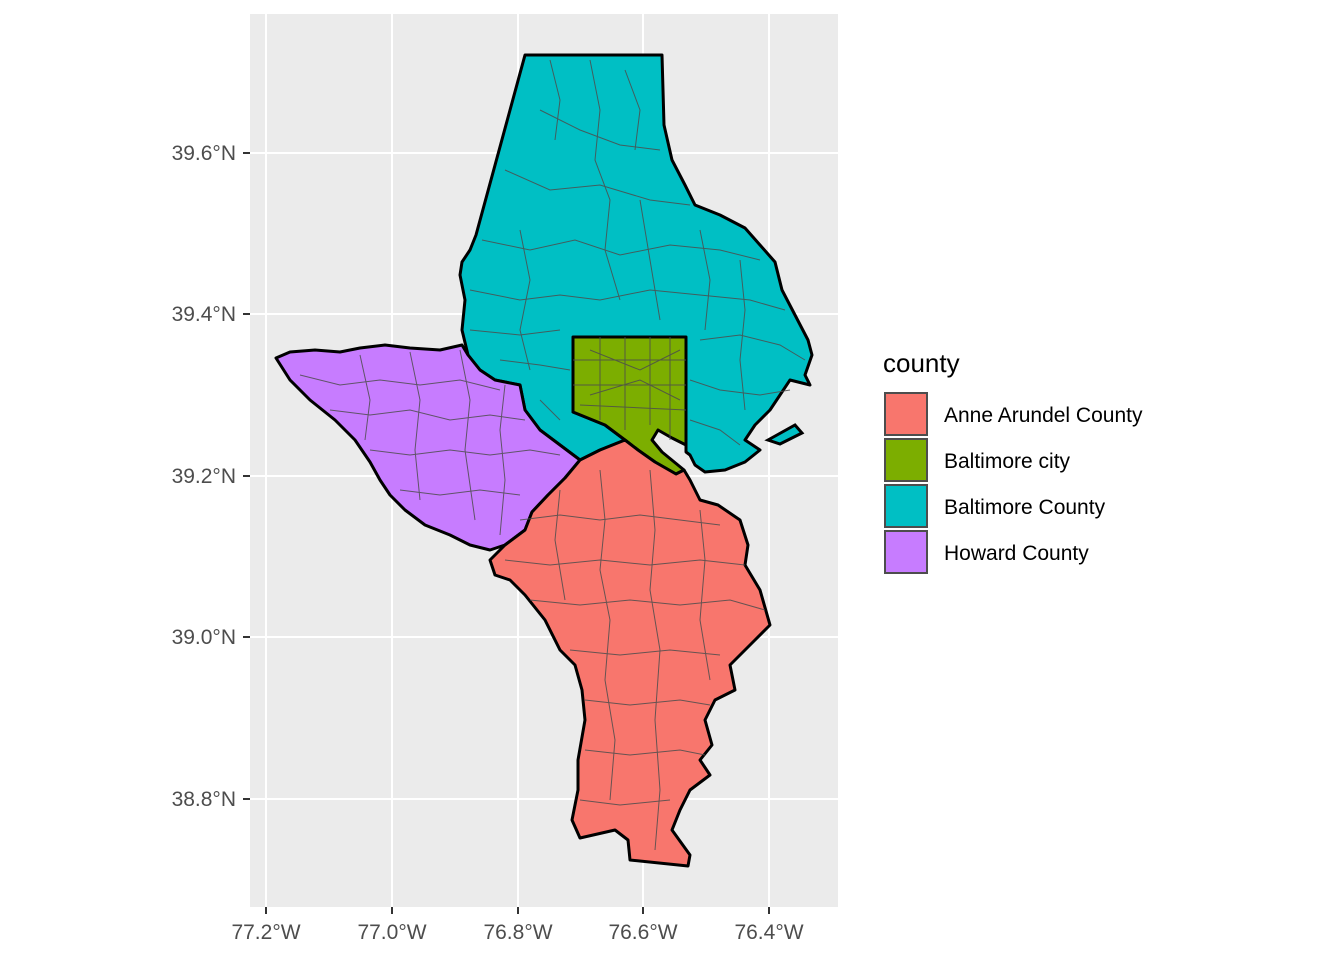 The image size is (1344, 960). What do you see at coordinates (1043, 415) in the screenshot?
I see `legend-label-anne-arundel-county: Anne Arundel County` at bounding box center [1043, 415].